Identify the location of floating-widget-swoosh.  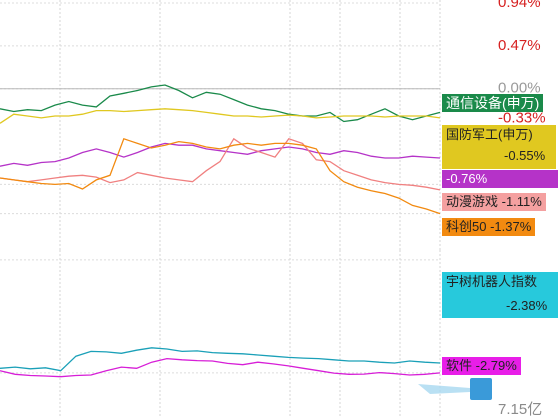
(444, 389).